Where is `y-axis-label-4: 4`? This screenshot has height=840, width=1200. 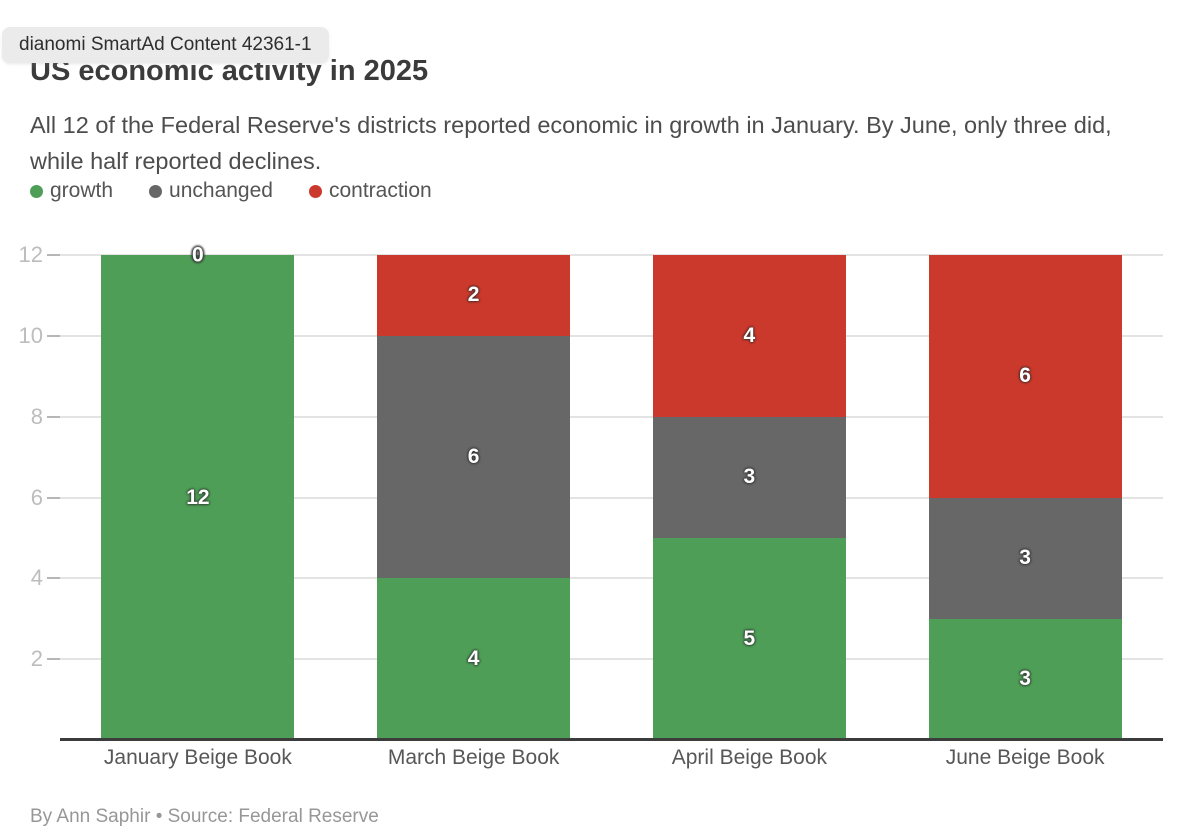 y-axis-label-4: 4 is located at coordinates (36, 578).